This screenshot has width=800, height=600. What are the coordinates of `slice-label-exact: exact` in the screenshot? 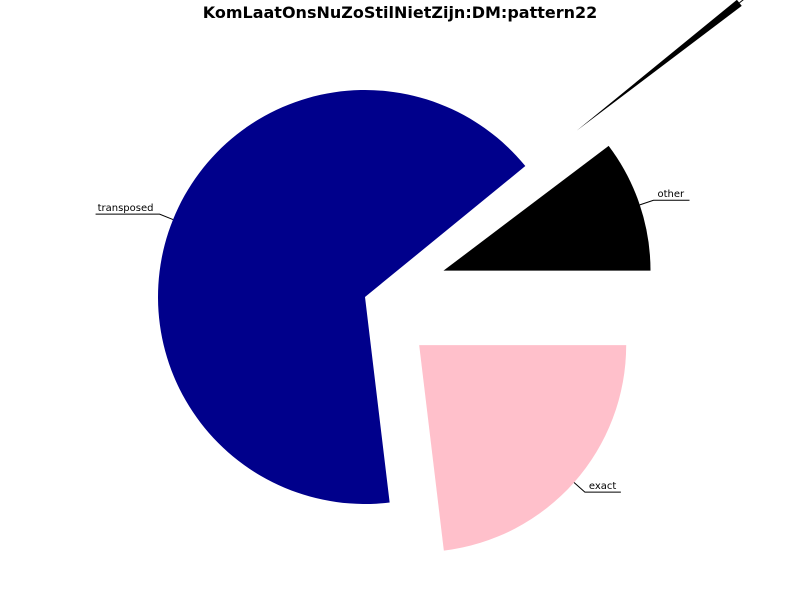 It's located at (603, 486).